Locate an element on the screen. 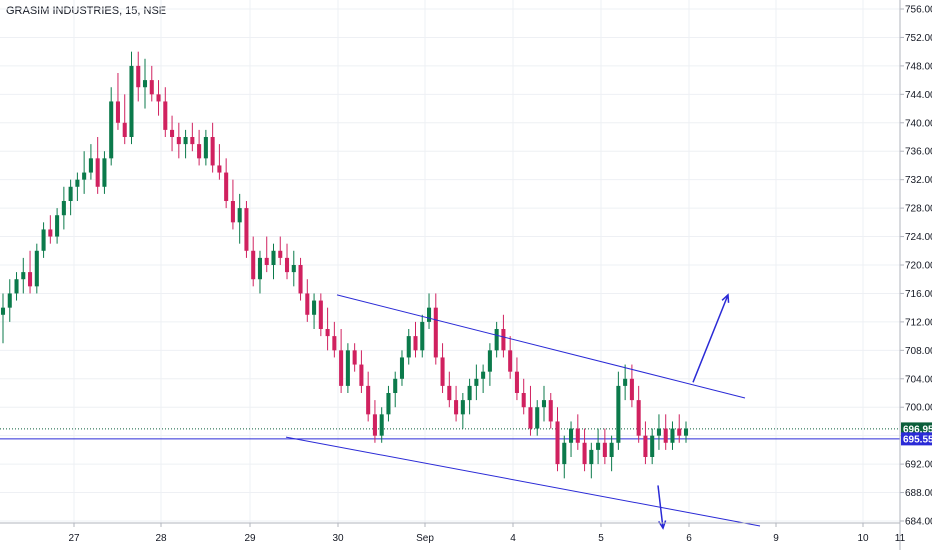  price-tick-label: 724.00 is located at coordinates (918, 237).